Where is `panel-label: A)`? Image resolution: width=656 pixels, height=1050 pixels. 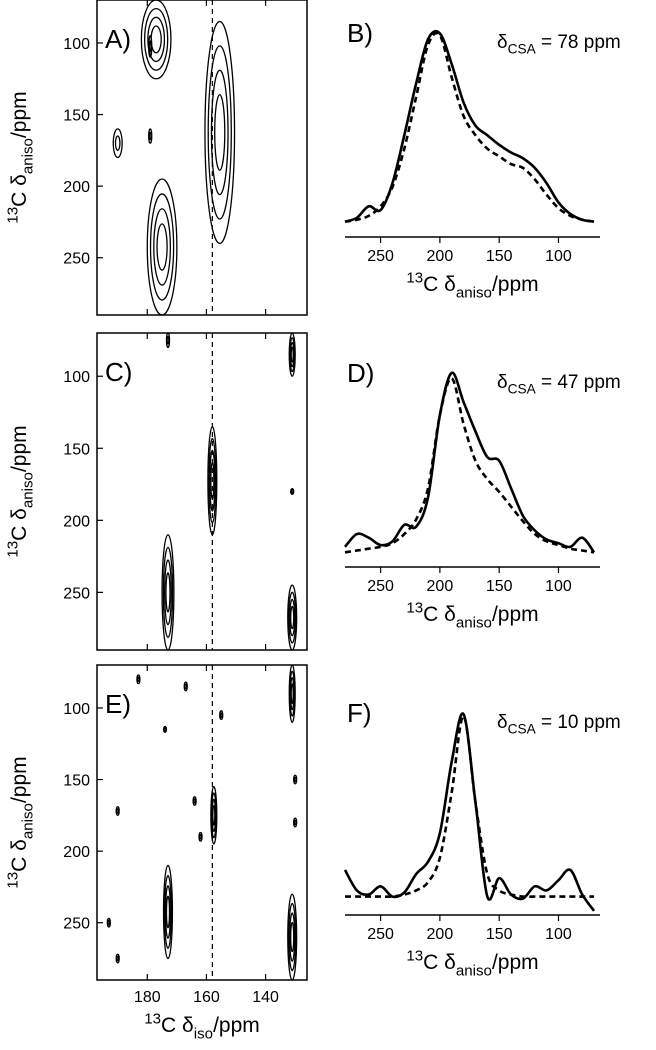 panel-label: A) is located at coordinates (118, 39).